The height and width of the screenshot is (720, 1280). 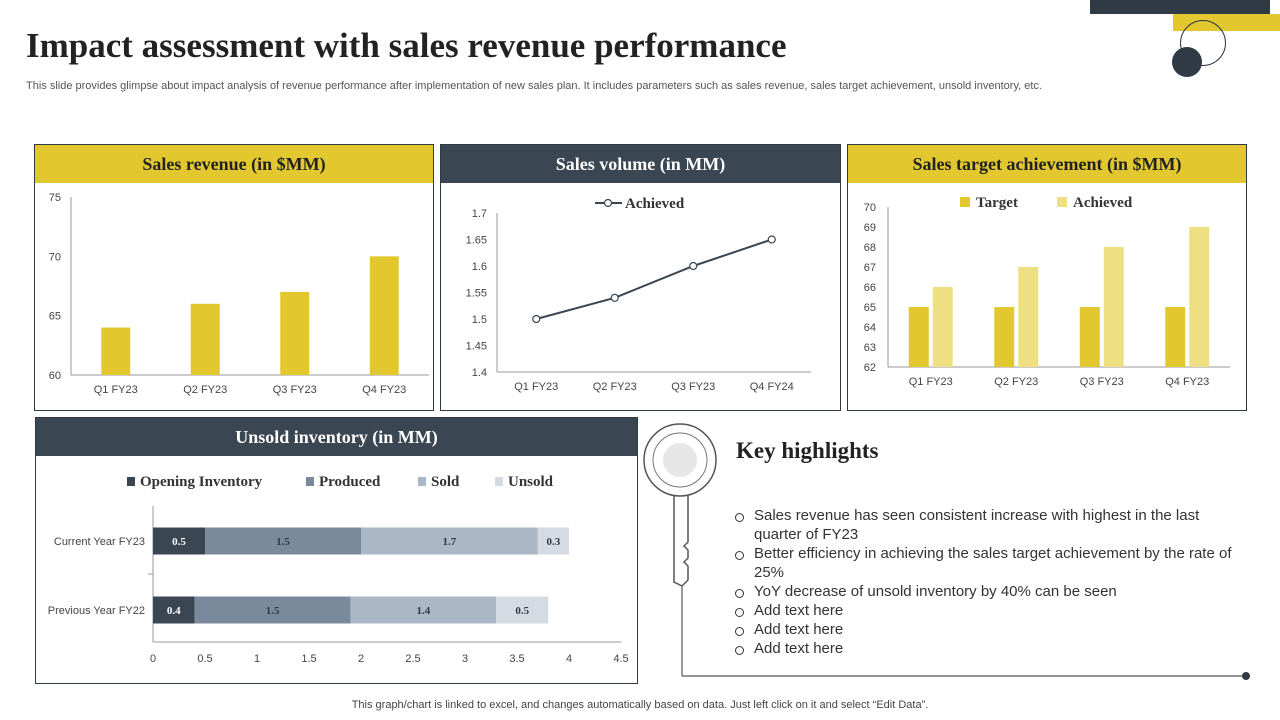 I want to click on y-tick-label: 1.7, so click(x=479, y=214).